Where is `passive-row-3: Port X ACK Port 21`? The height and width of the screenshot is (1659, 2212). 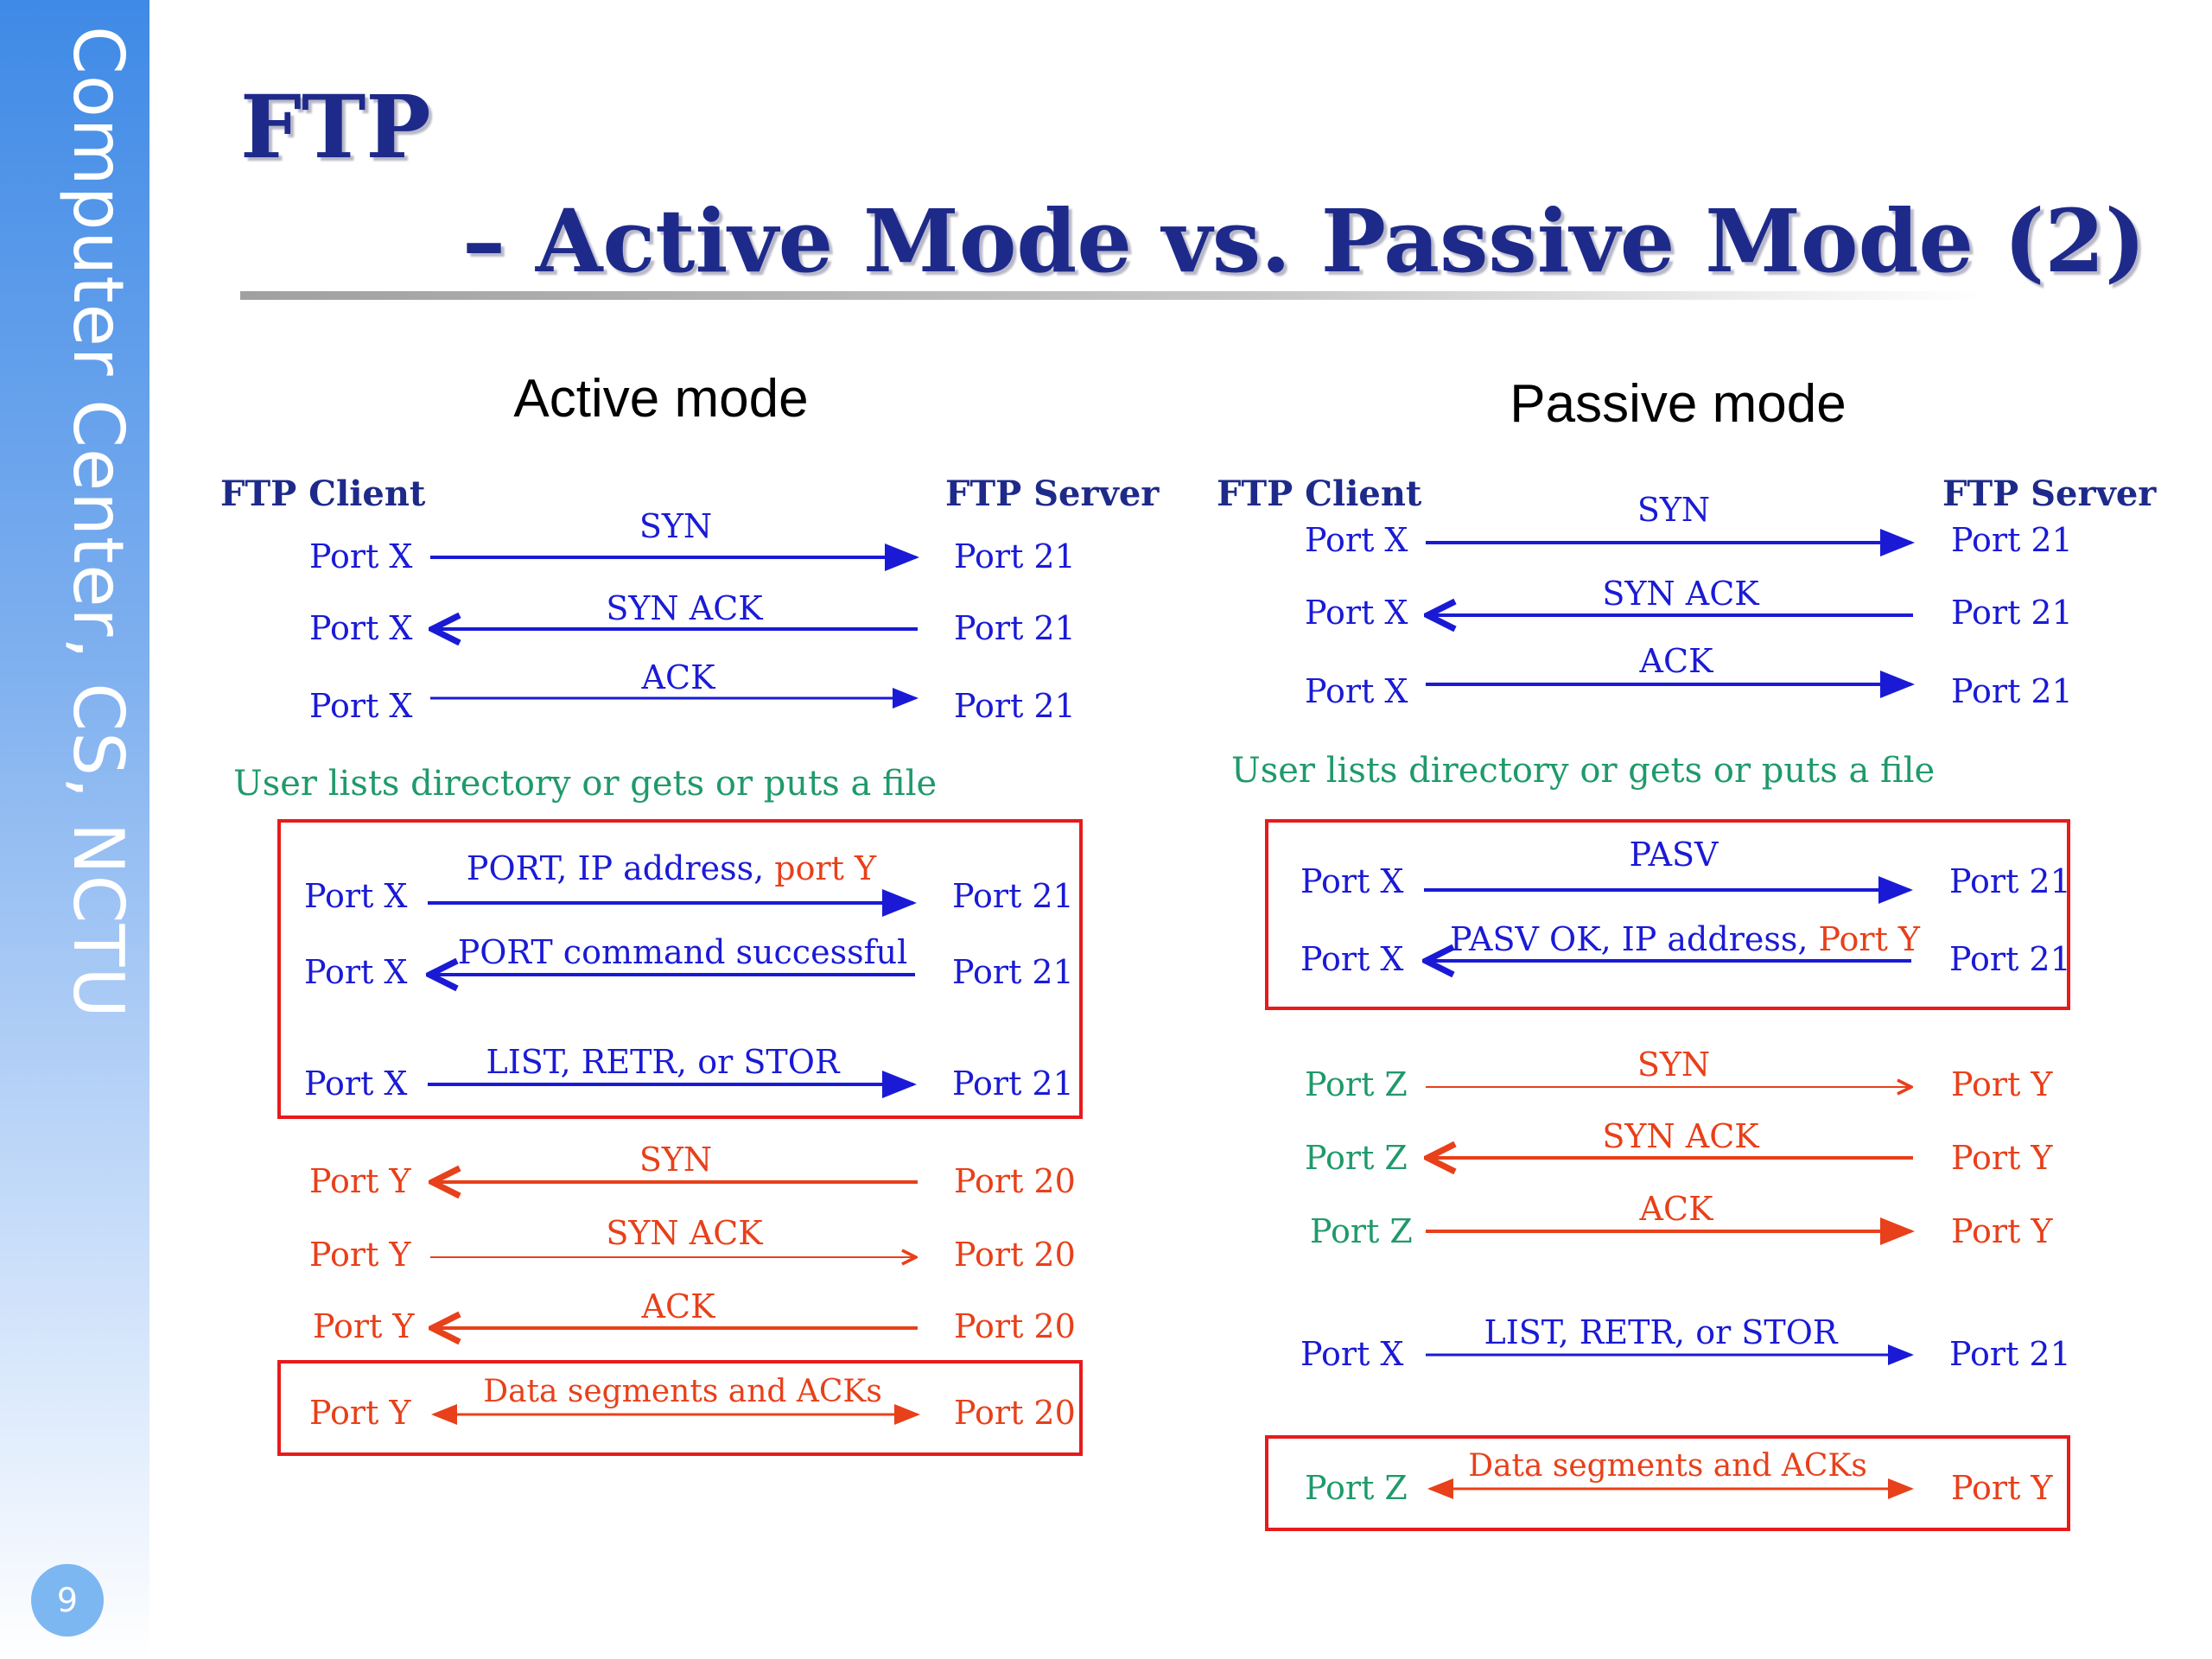 passive-row-3: Port X ACK Port 21 is located at coordinates (1689, 676).